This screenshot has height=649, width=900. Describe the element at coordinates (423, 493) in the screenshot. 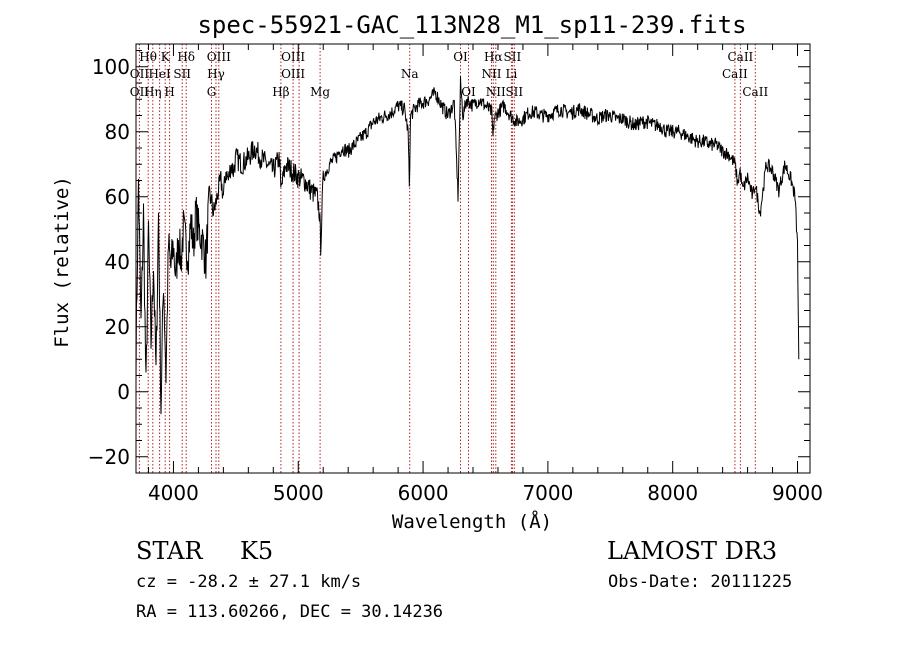

I see `x-tick-label: 6000` at that location.